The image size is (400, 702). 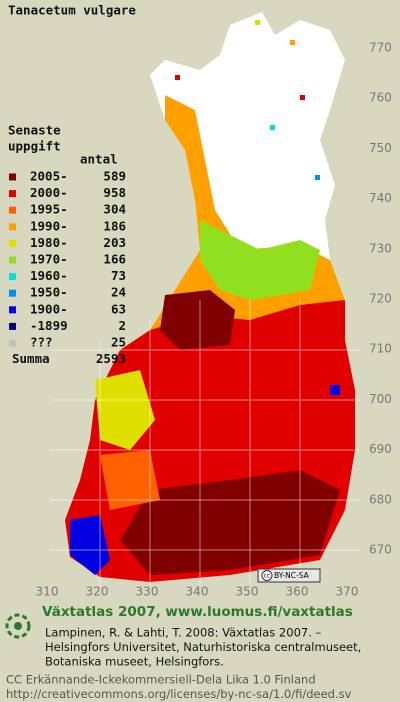 What do you see at coordinates (118, 342) in the screenshot?
I see `legend-count: 25` at bounding box center [118, 342].